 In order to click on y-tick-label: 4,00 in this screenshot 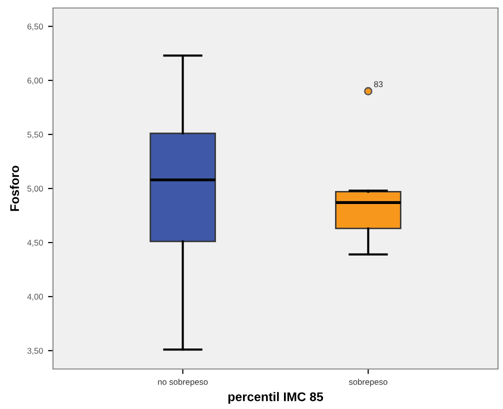, I will do `click(35, 297)`.